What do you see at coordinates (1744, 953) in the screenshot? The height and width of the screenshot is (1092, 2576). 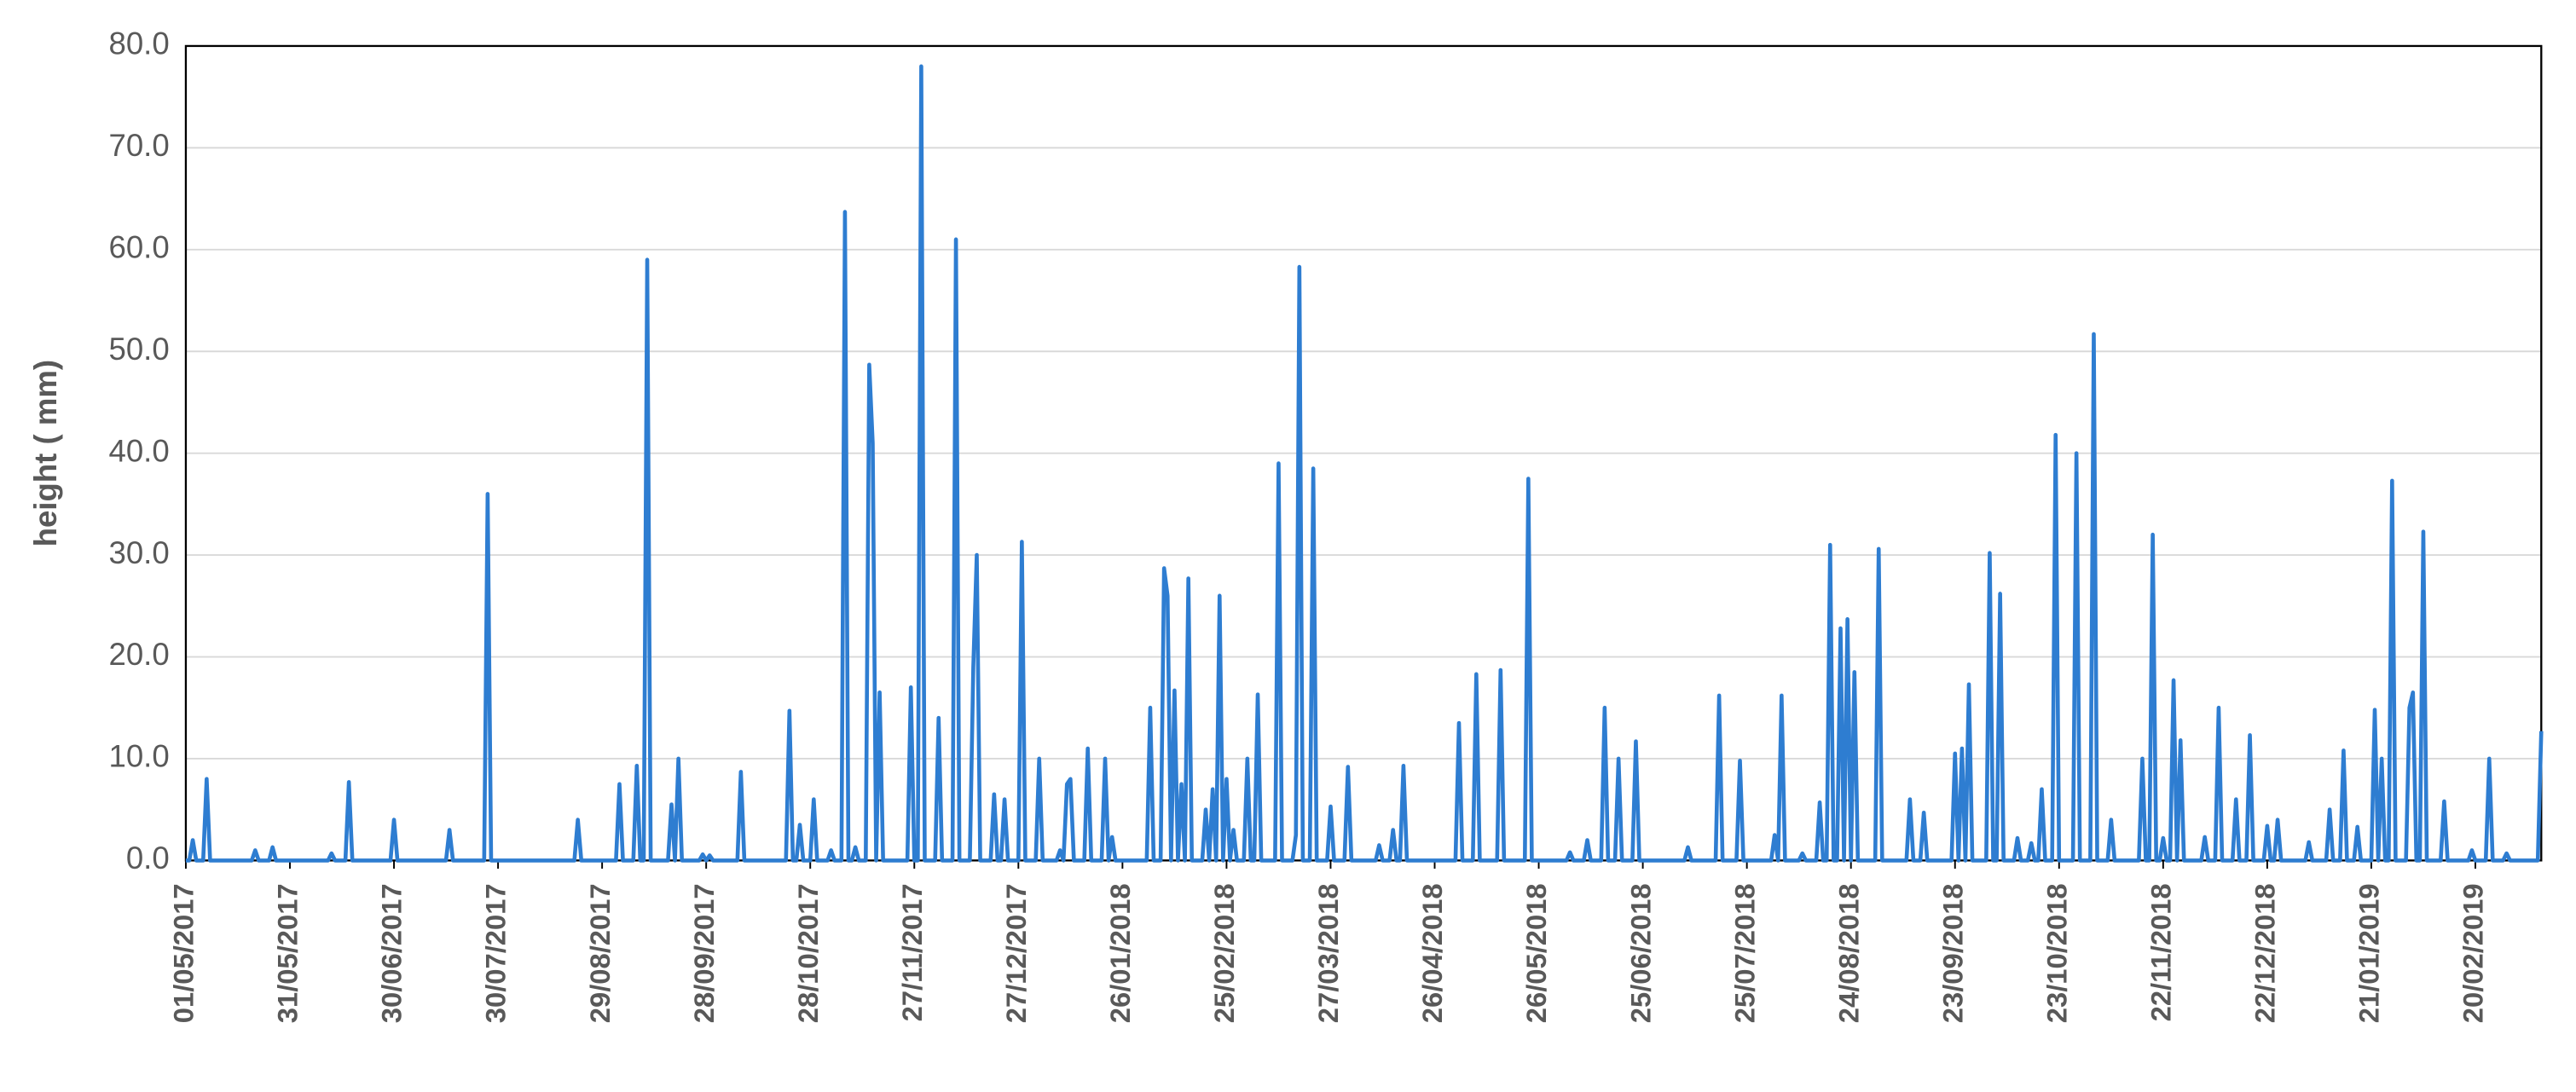 I see `x-tick-label: 25/07/2018` at bounding box center [1744, 953].